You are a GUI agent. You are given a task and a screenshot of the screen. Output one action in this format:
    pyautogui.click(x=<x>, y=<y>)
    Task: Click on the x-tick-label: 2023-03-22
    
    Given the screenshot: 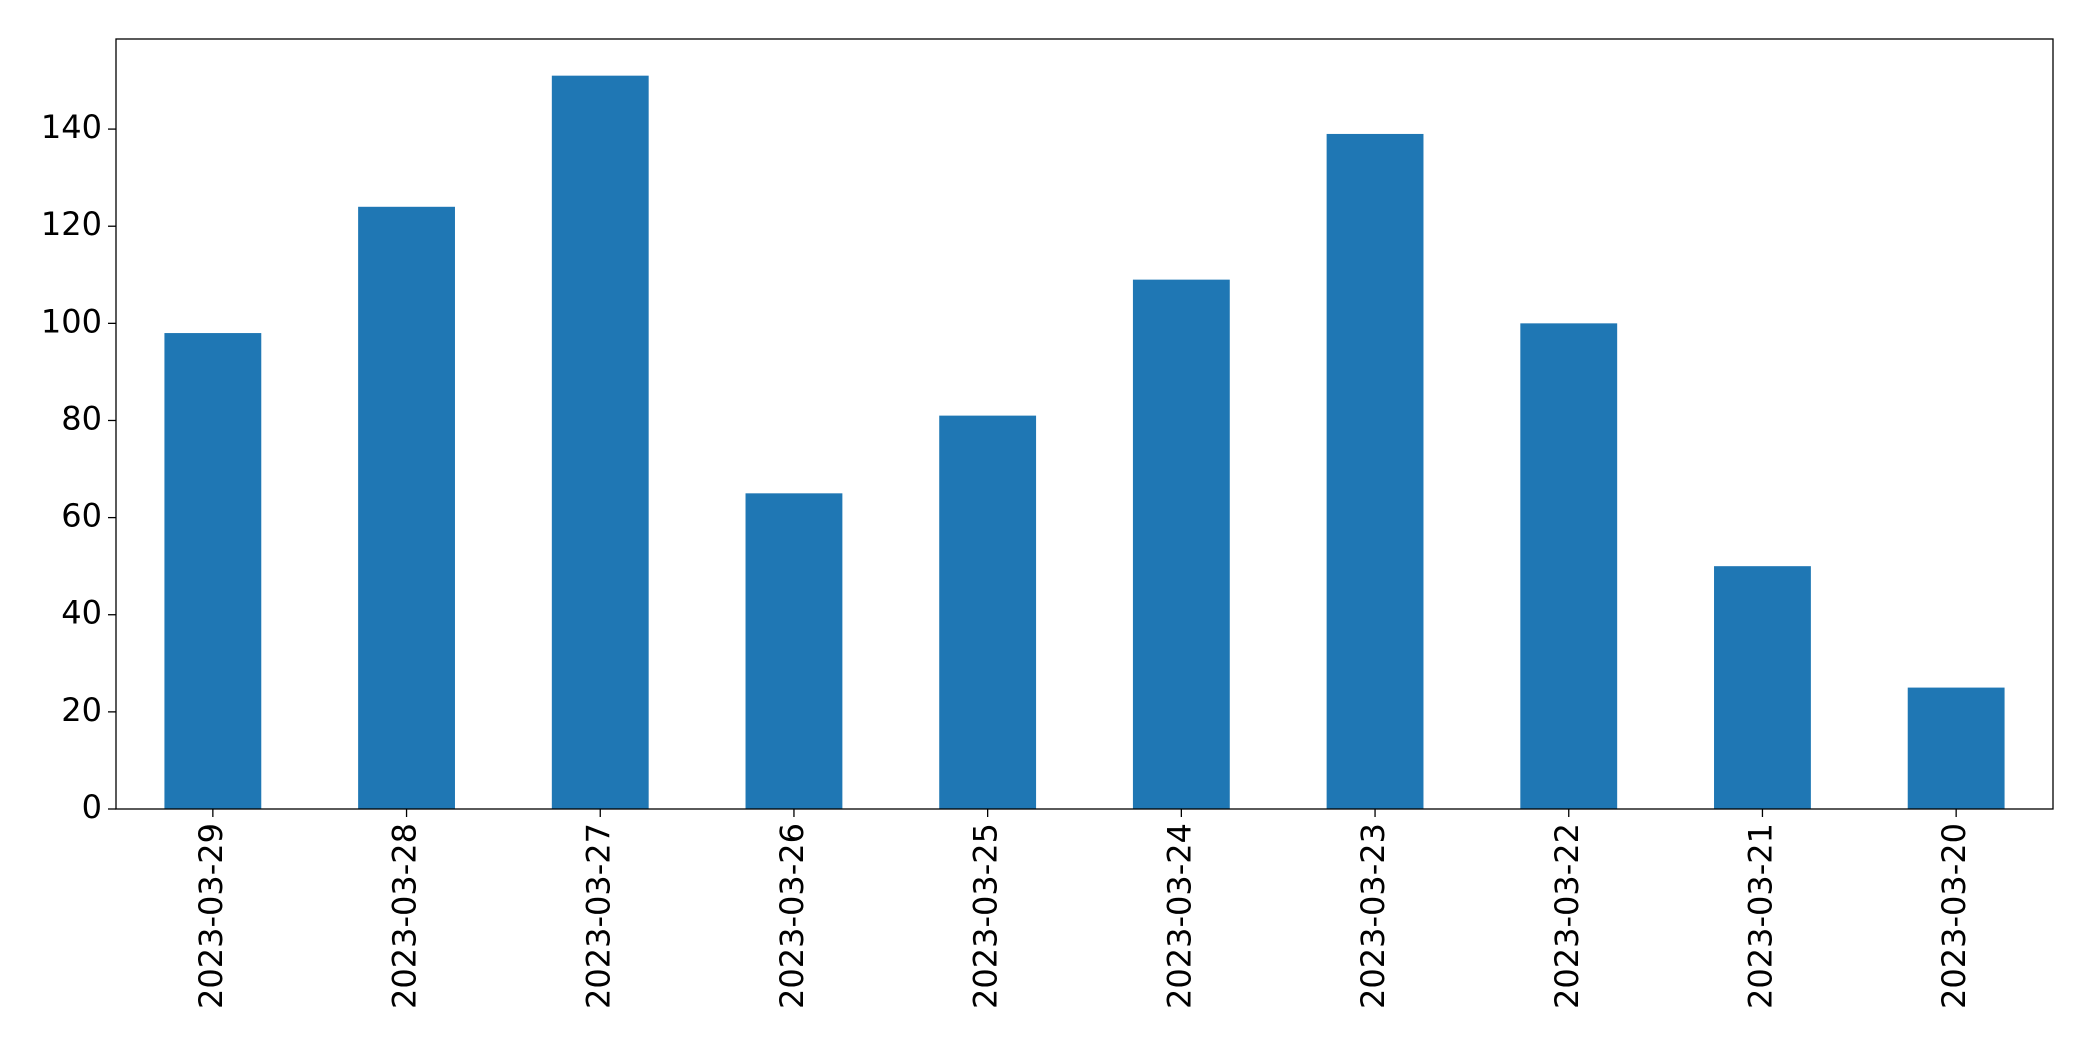 What is the action you would take?
    pyautogui.click(x=1567, y=916)
    